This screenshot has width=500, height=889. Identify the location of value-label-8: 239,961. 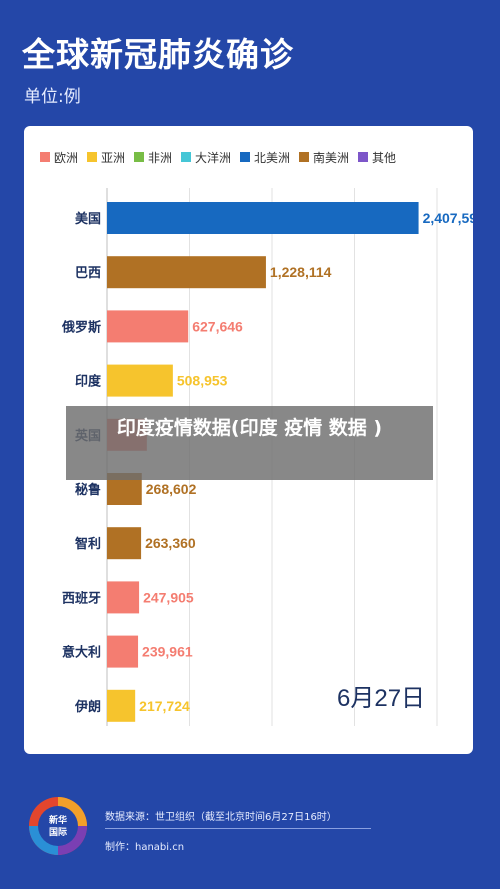
(167, 652).